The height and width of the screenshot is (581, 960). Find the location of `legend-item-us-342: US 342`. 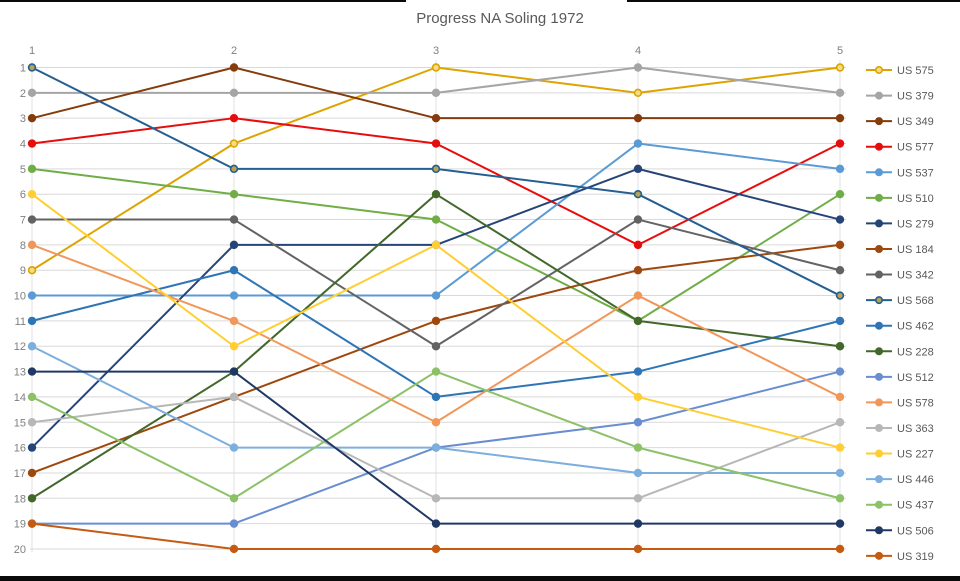

legend-item-us-342: US 342 is located at coordinates (900, 276).